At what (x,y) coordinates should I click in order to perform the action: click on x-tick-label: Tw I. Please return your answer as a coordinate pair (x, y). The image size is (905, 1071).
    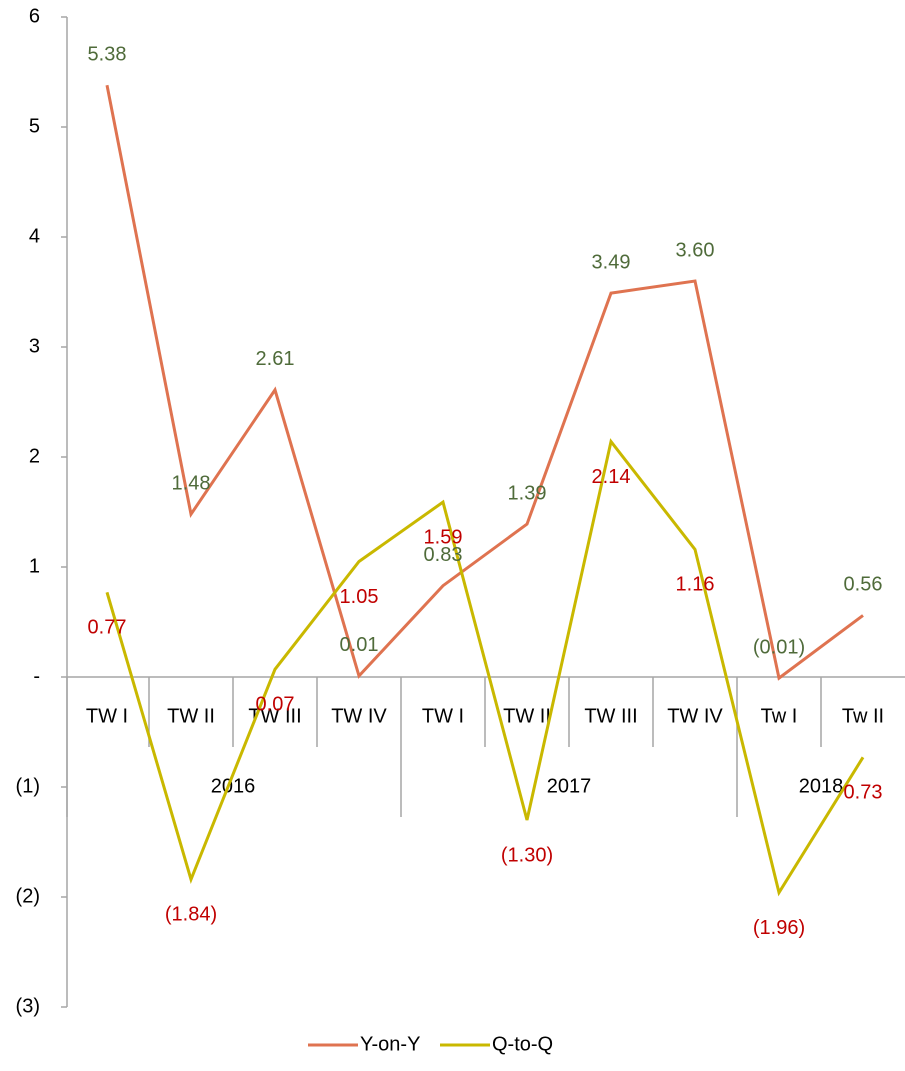
    Looking at the image, I should click on (779, 716).